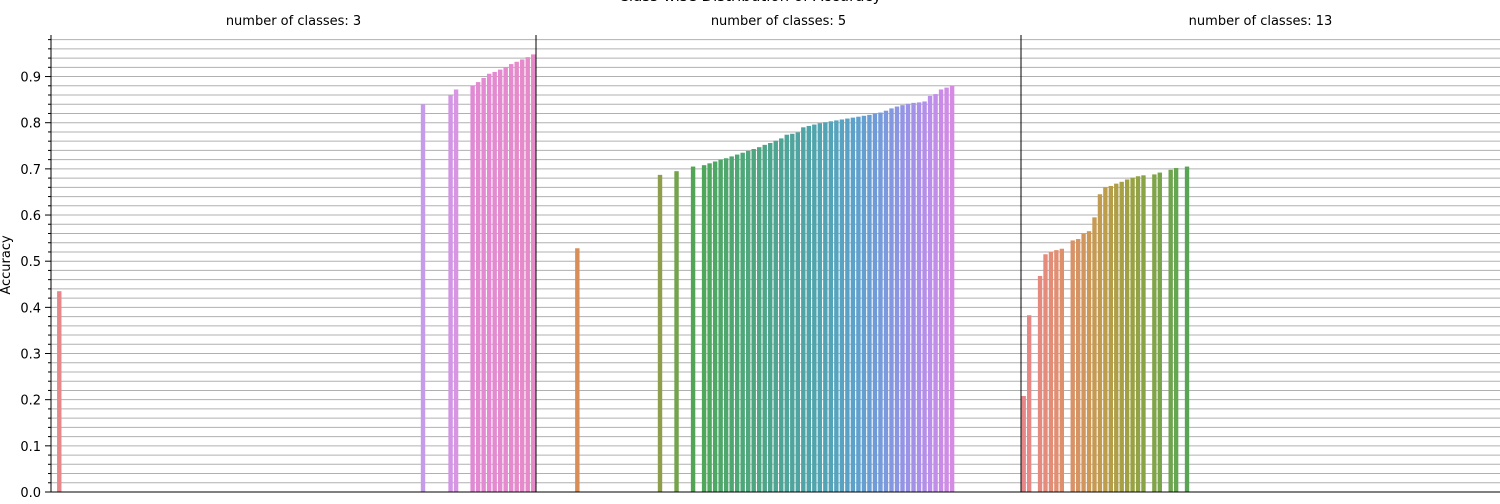  I want to click on y-tick-label: 0.2, so click(30, 401).